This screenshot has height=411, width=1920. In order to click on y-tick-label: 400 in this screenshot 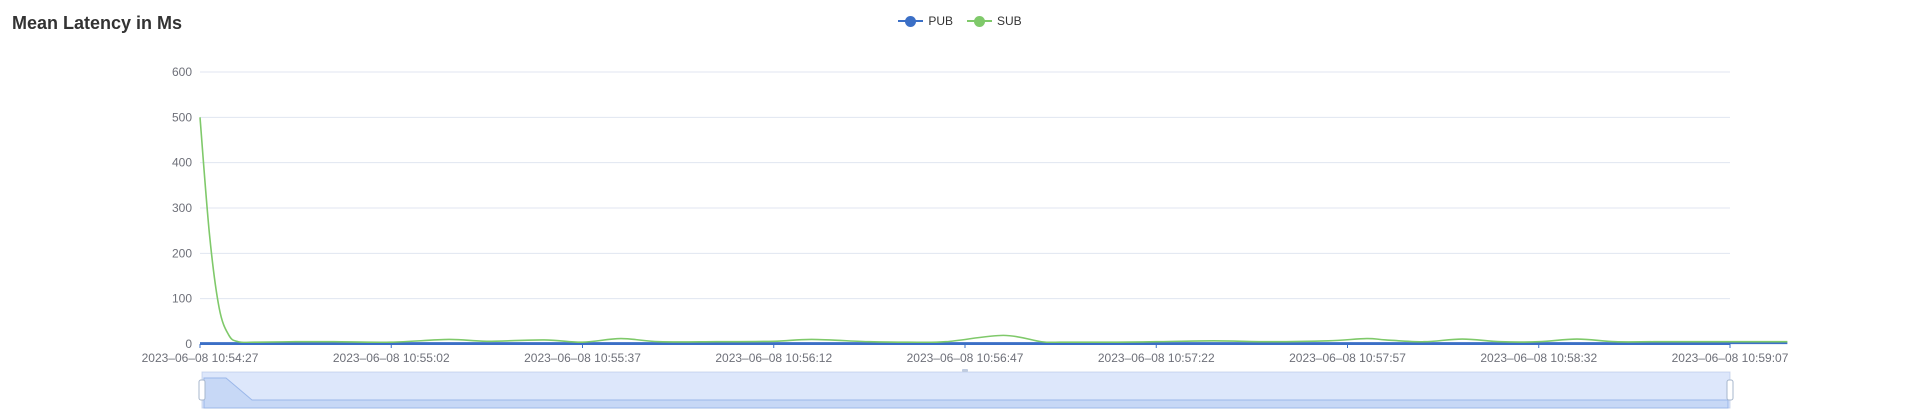, I will do `click(182, 163)`.